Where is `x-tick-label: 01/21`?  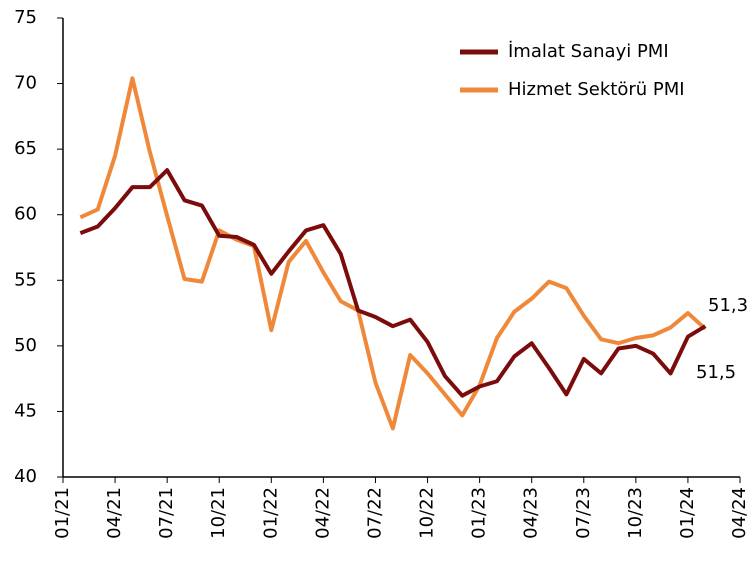
x-tick-label: 01/21 is located at coordinates (62, 513).